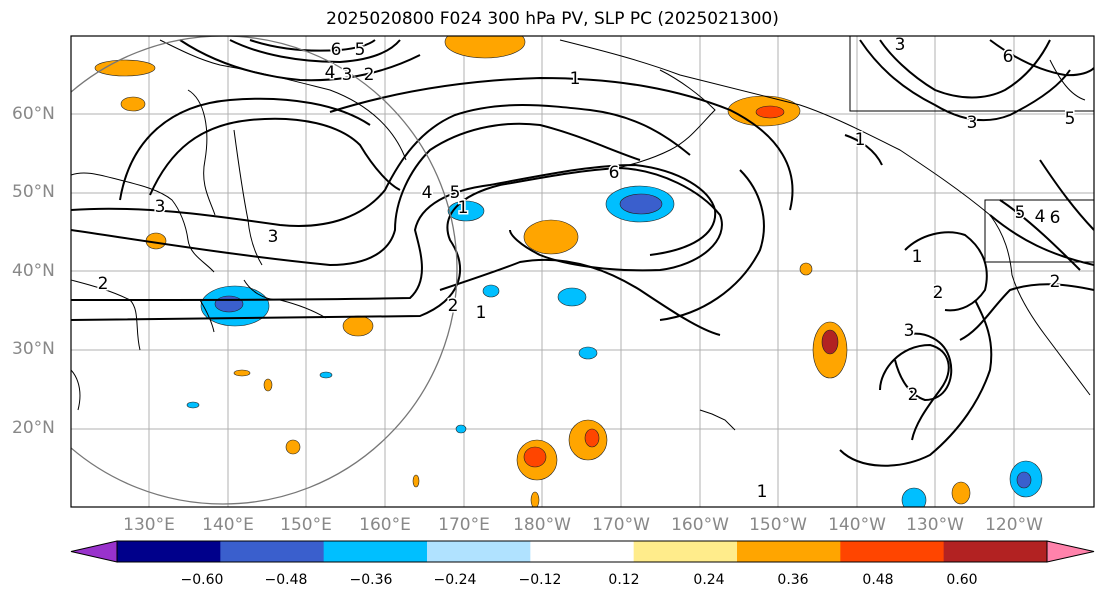 This screenshot has width=1105, height=601. I want to click on lon-label: 160°W, so click(700, 525).